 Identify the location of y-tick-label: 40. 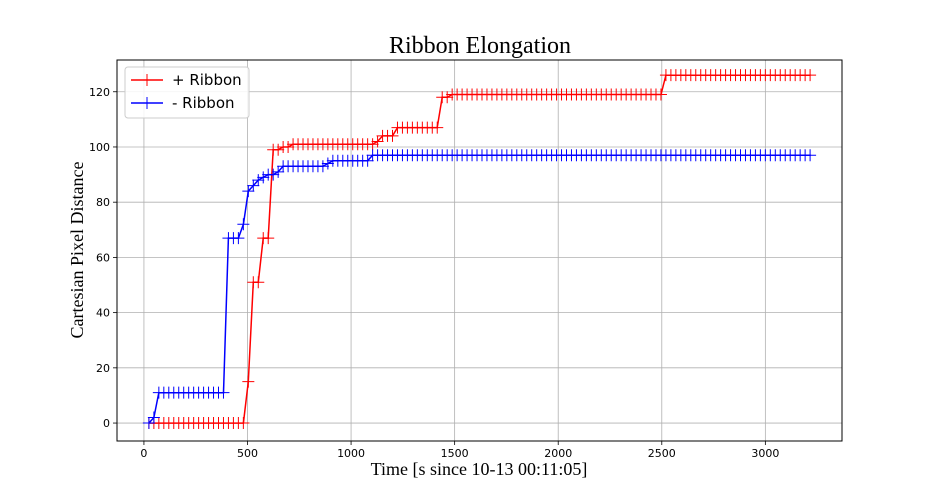
(103, 313).